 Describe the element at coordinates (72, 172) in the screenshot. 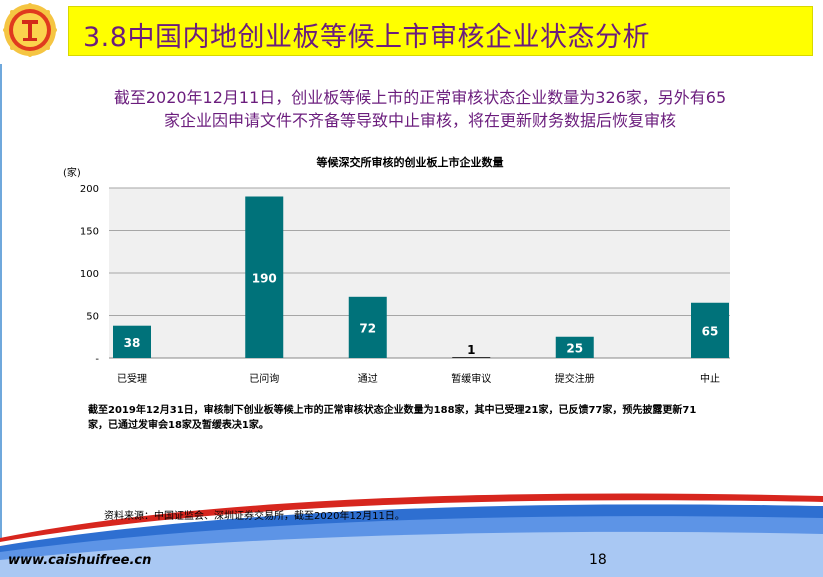

I see `y-axis-unit-label: (家)` at that location.